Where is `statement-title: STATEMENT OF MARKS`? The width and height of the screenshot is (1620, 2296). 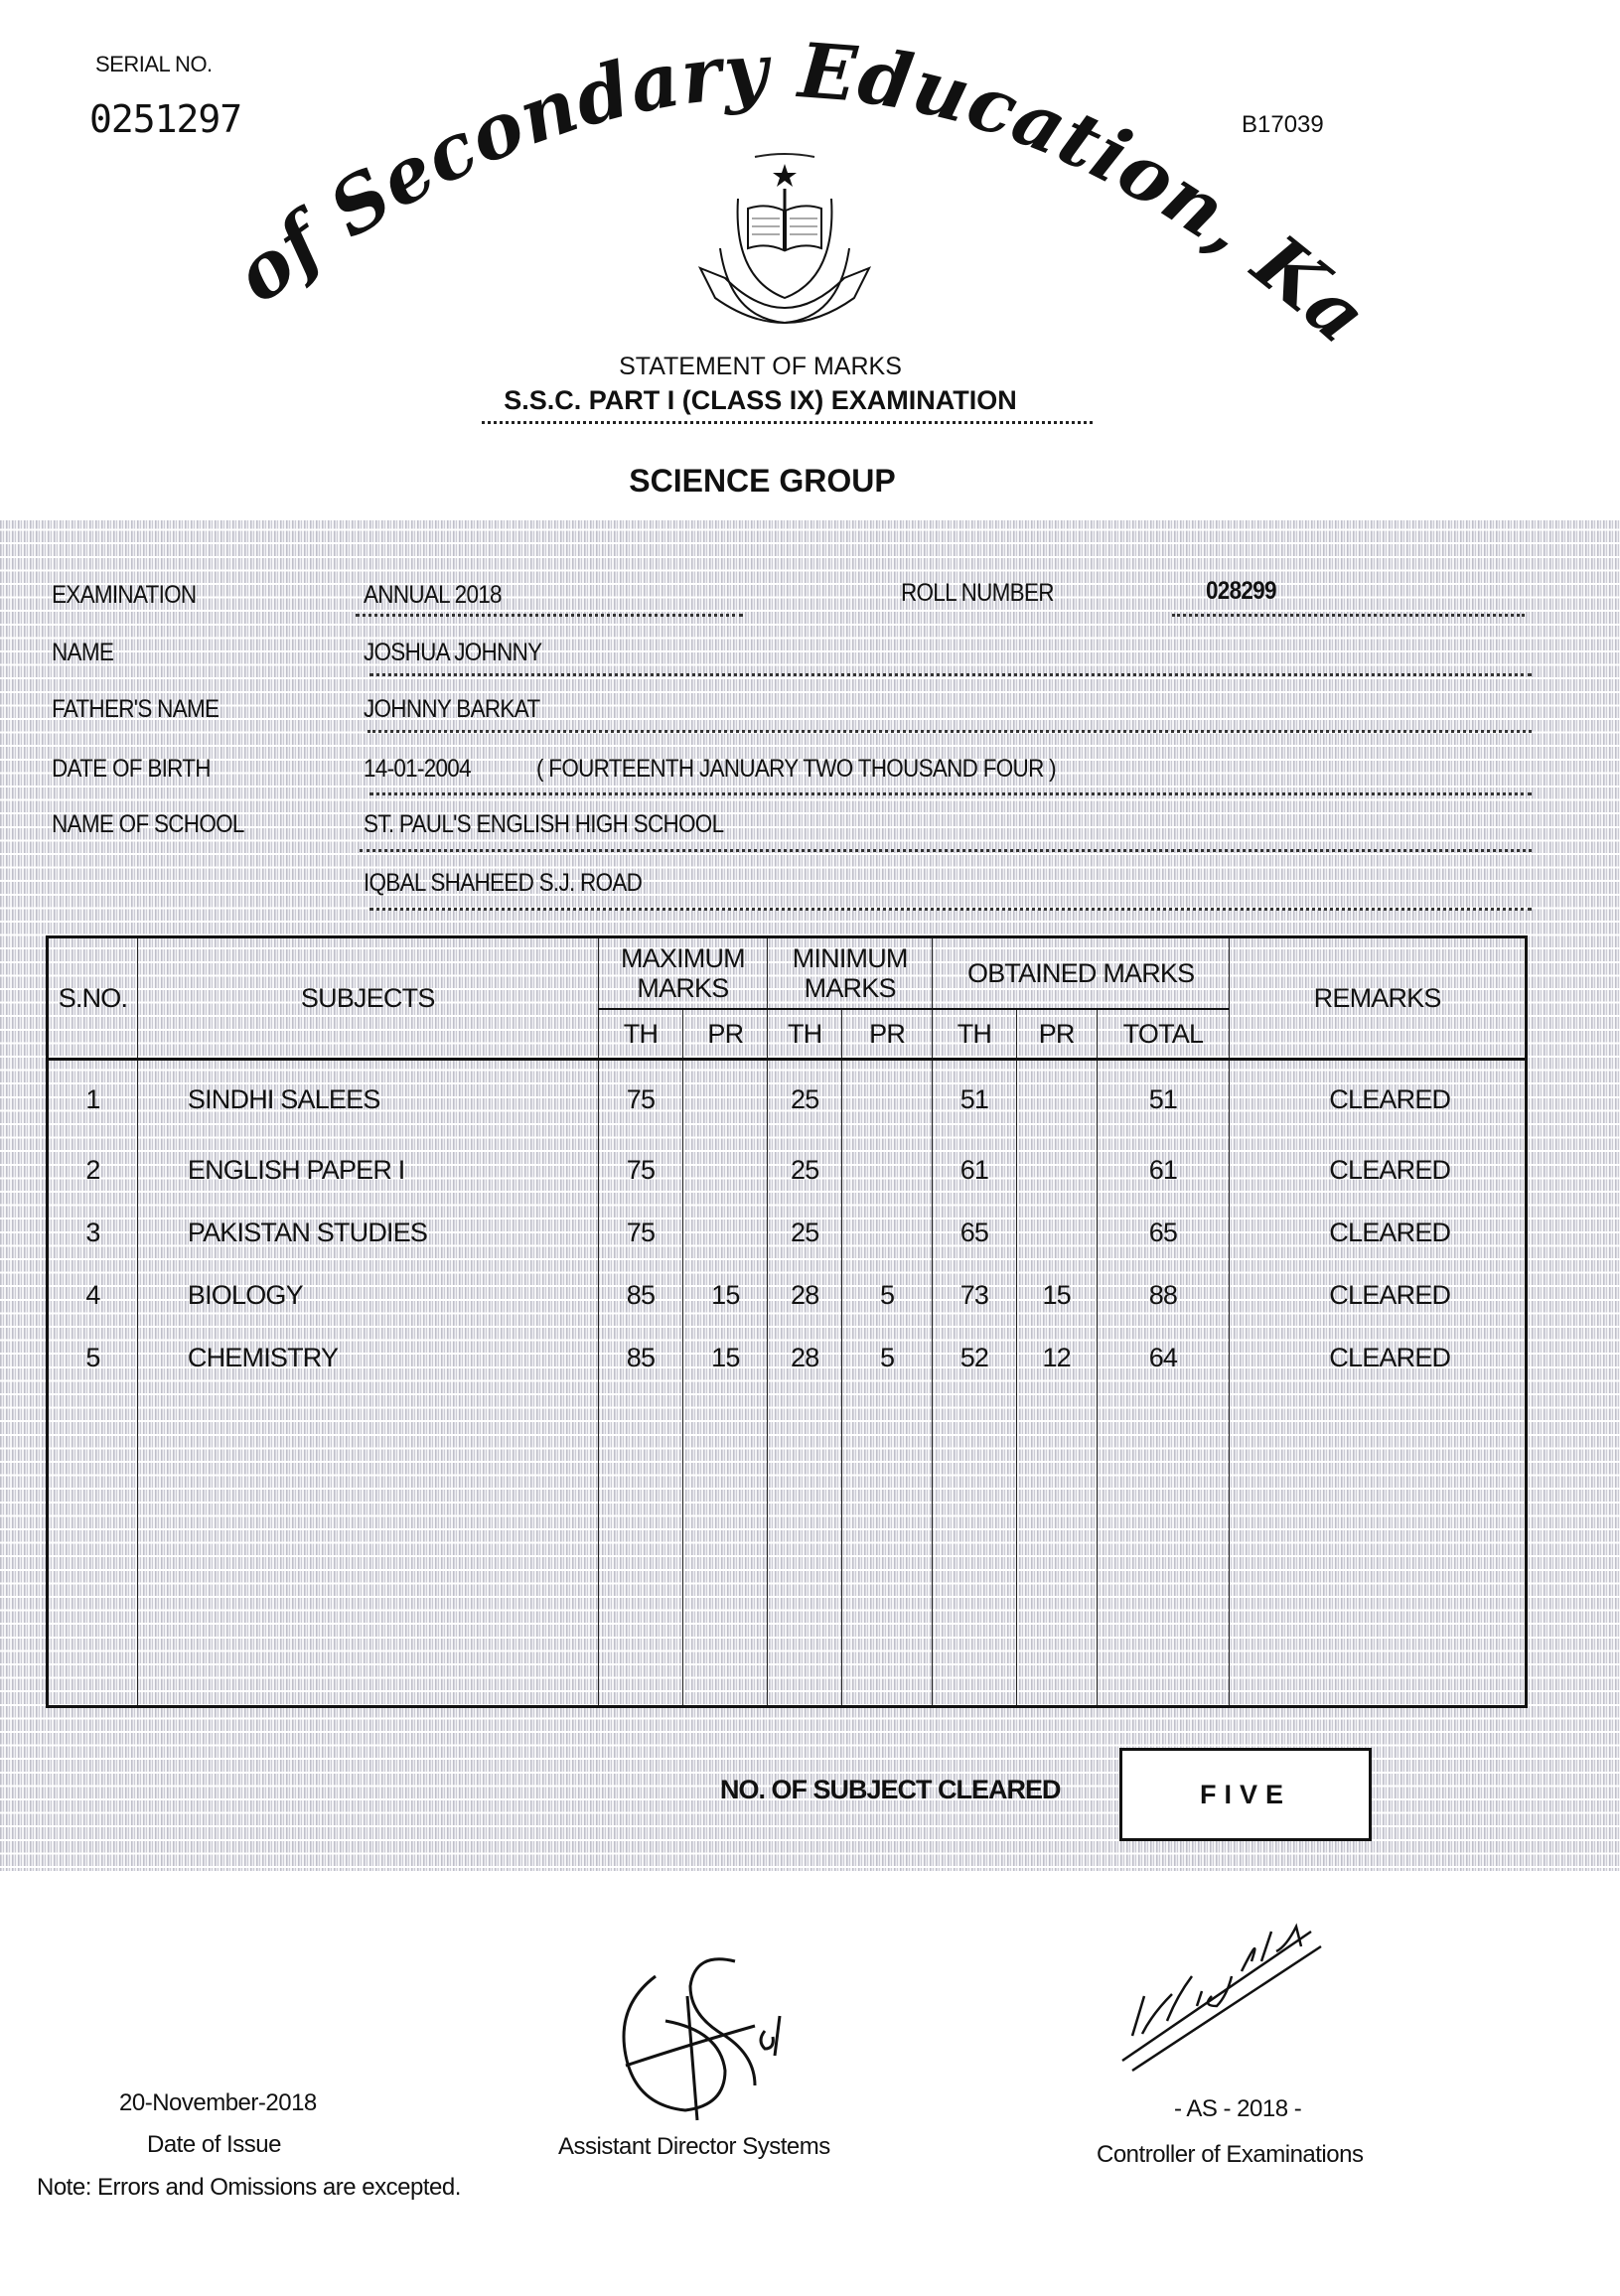
statement-title: STATEMENT OF MARKS is located at coordinates (760, 366).